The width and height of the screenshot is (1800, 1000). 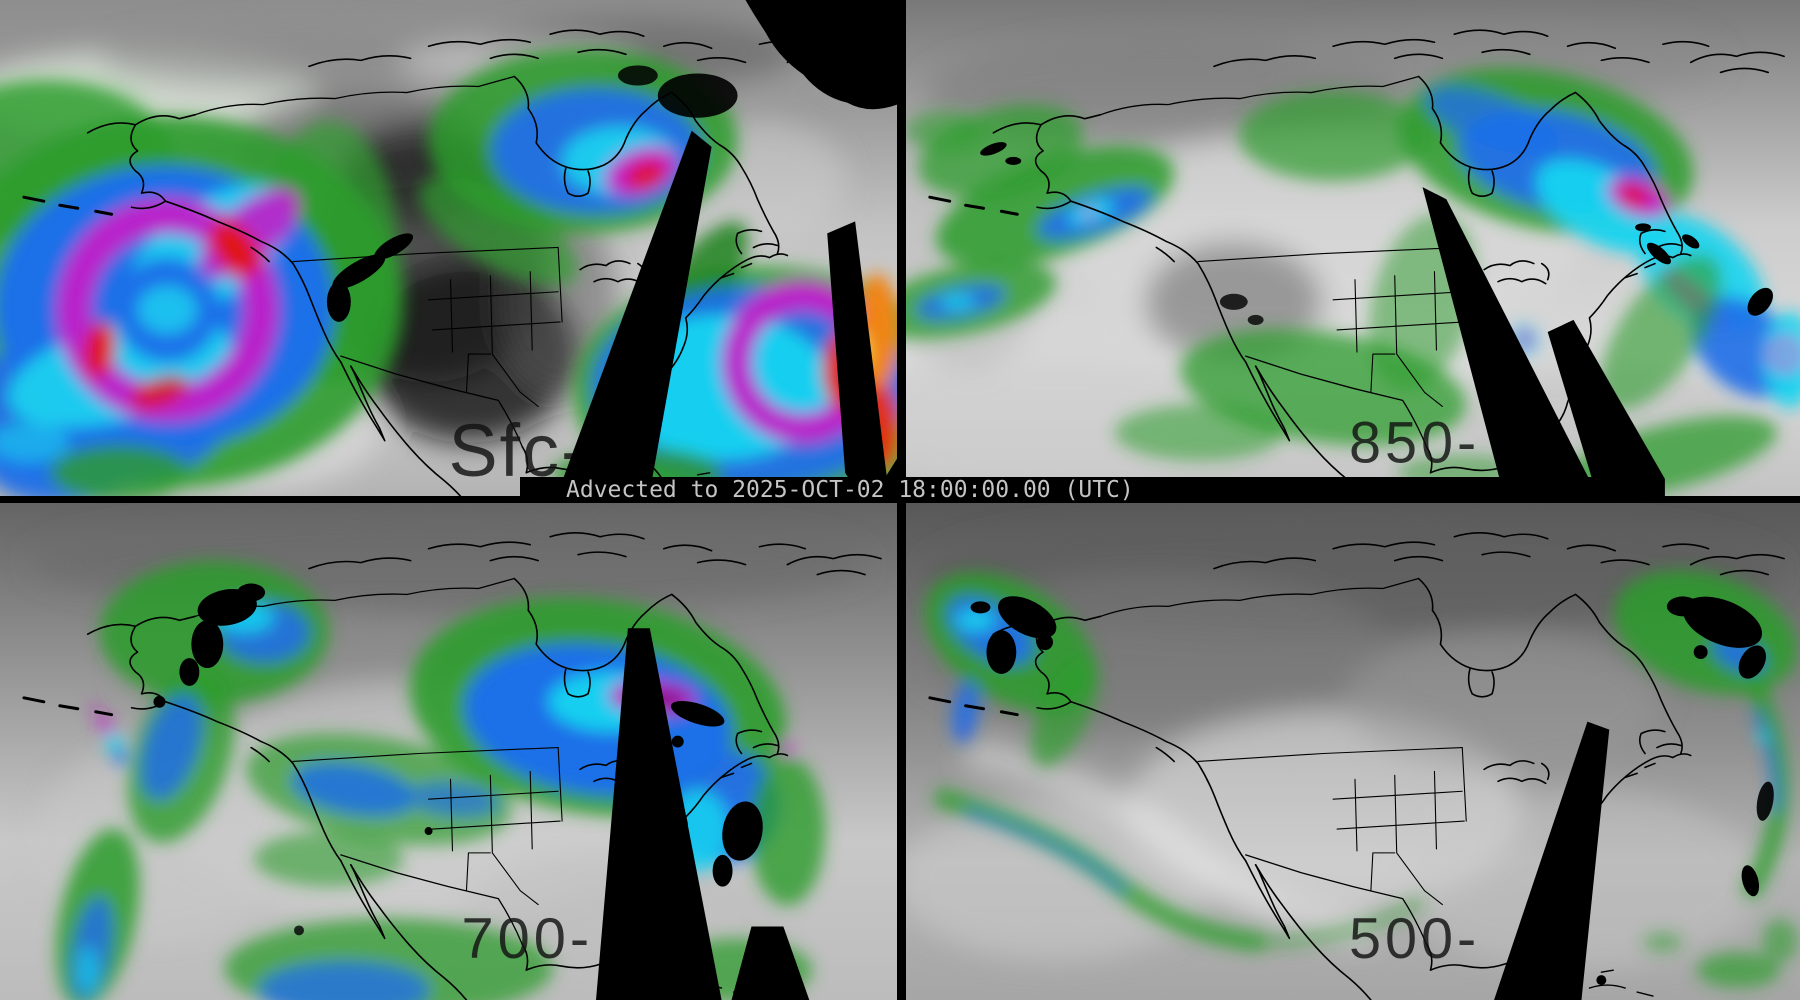 I want to click on panel-label-700: 700-, so click(x=527, y=939).